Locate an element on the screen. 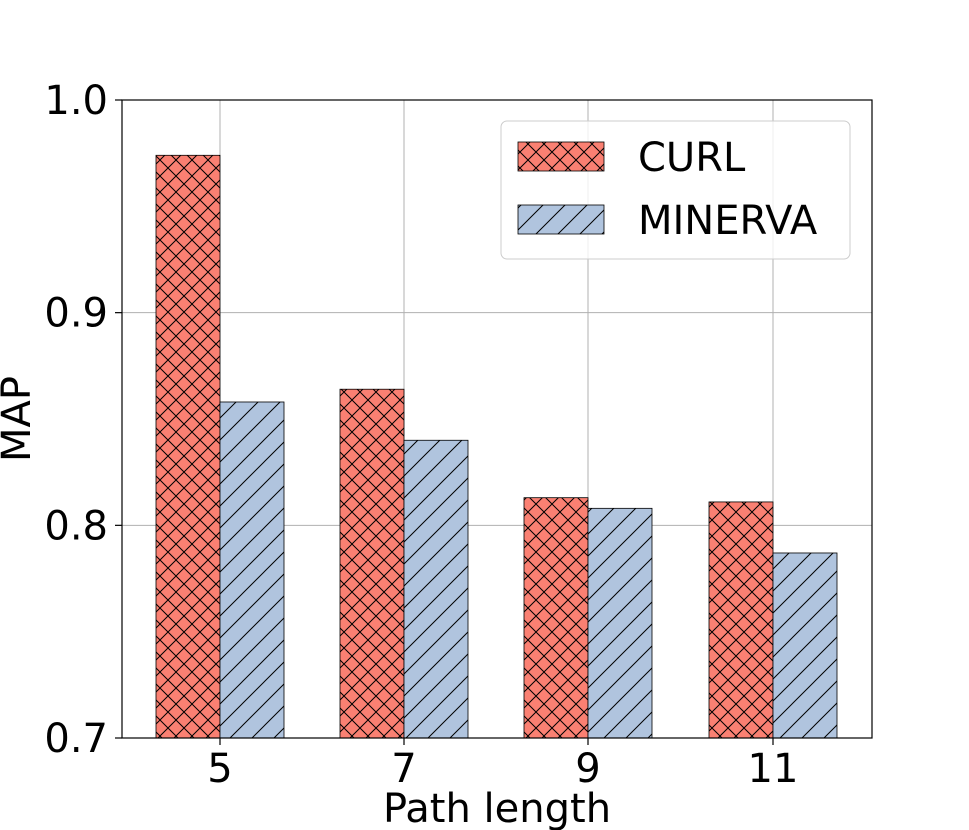  y-tick-label: 0.8 is located at coordinates (76, 526).